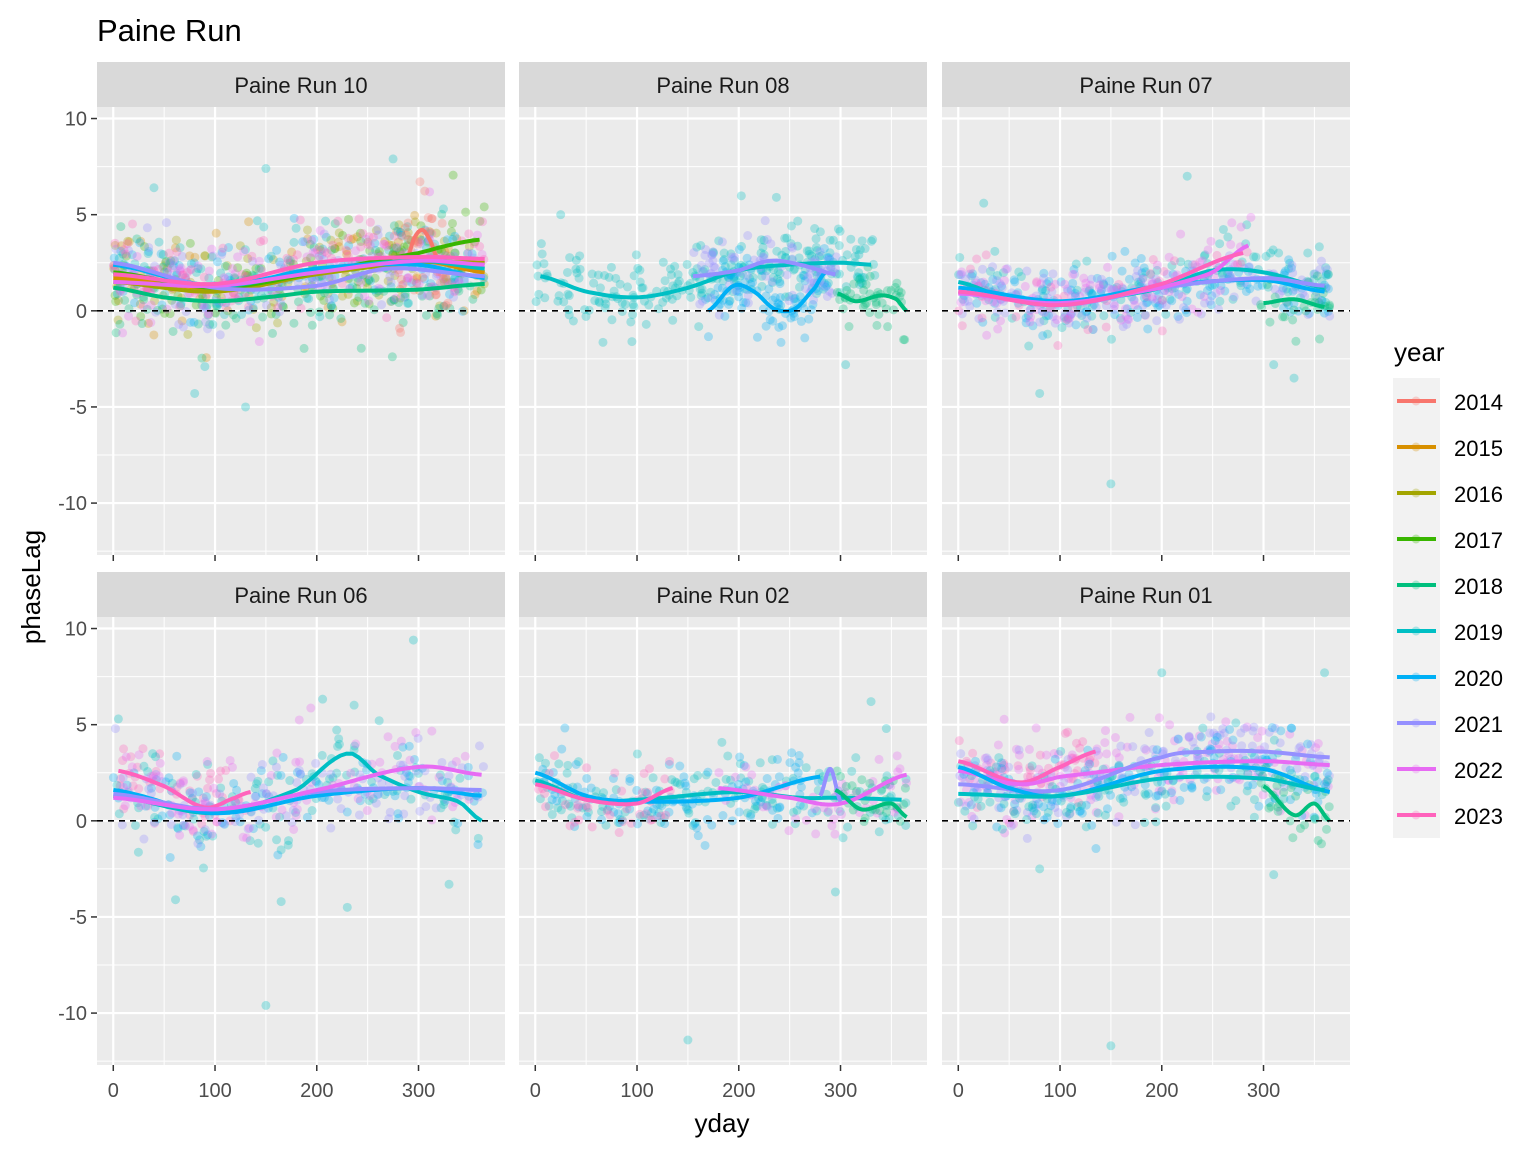  Describe the element at coordinates (118, 719) in the screenshot. I see `outlier-point` at that location.